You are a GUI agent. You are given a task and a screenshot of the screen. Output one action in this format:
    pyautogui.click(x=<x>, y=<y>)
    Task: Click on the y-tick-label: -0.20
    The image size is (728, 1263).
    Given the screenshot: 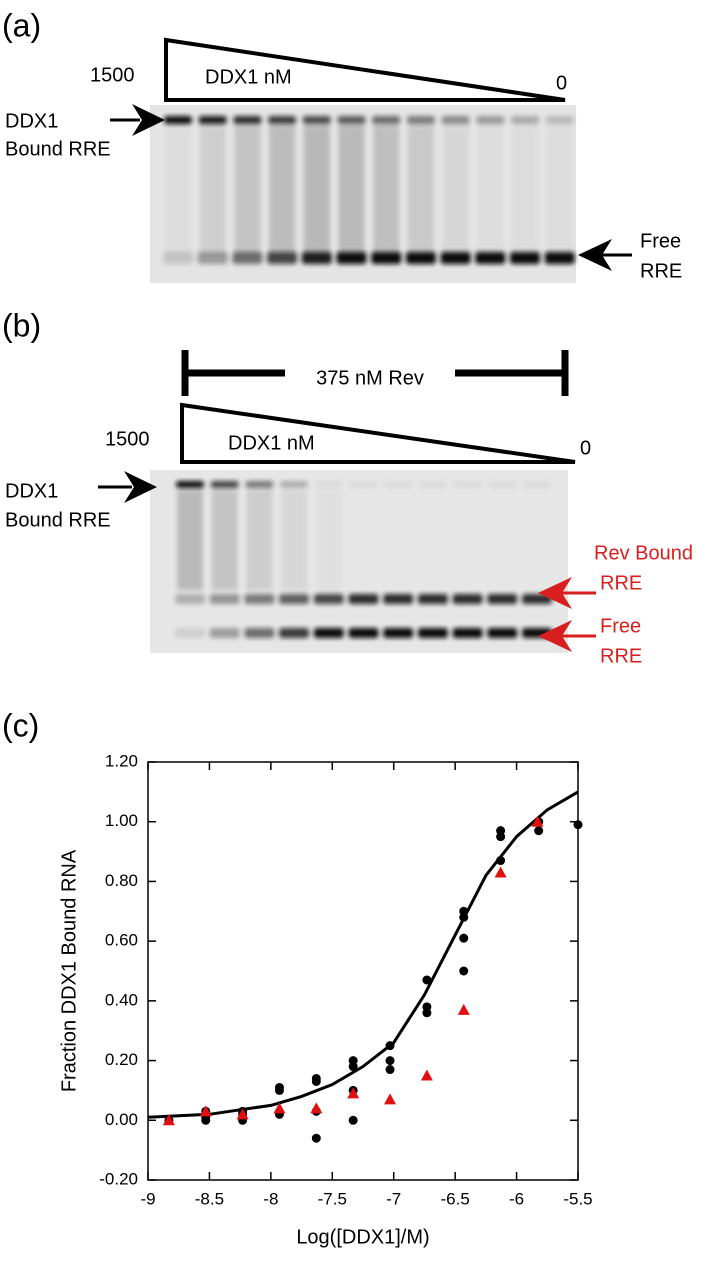 What is the action you would take?
    pyautogui.click(x=118, y=1178)
    